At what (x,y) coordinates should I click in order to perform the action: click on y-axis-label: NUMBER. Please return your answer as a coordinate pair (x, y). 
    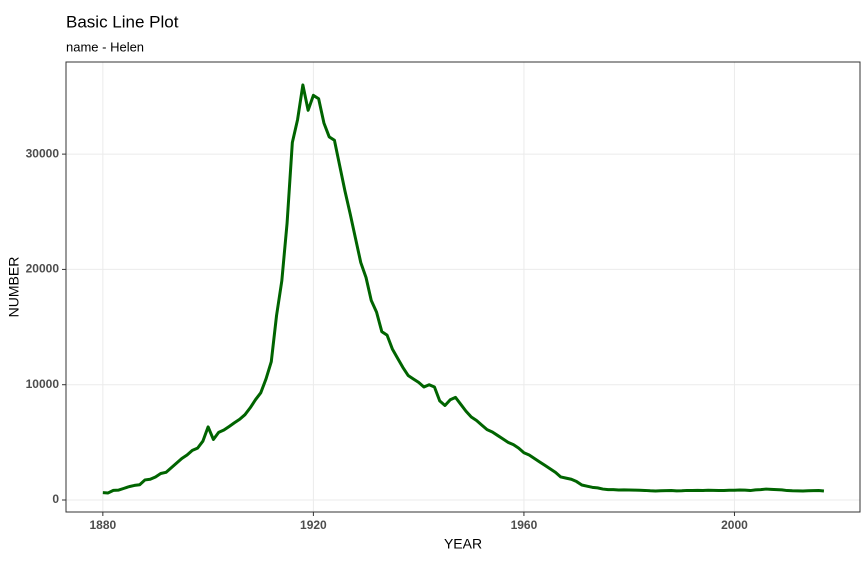
    Looking at the image, I should click on (14, 287).